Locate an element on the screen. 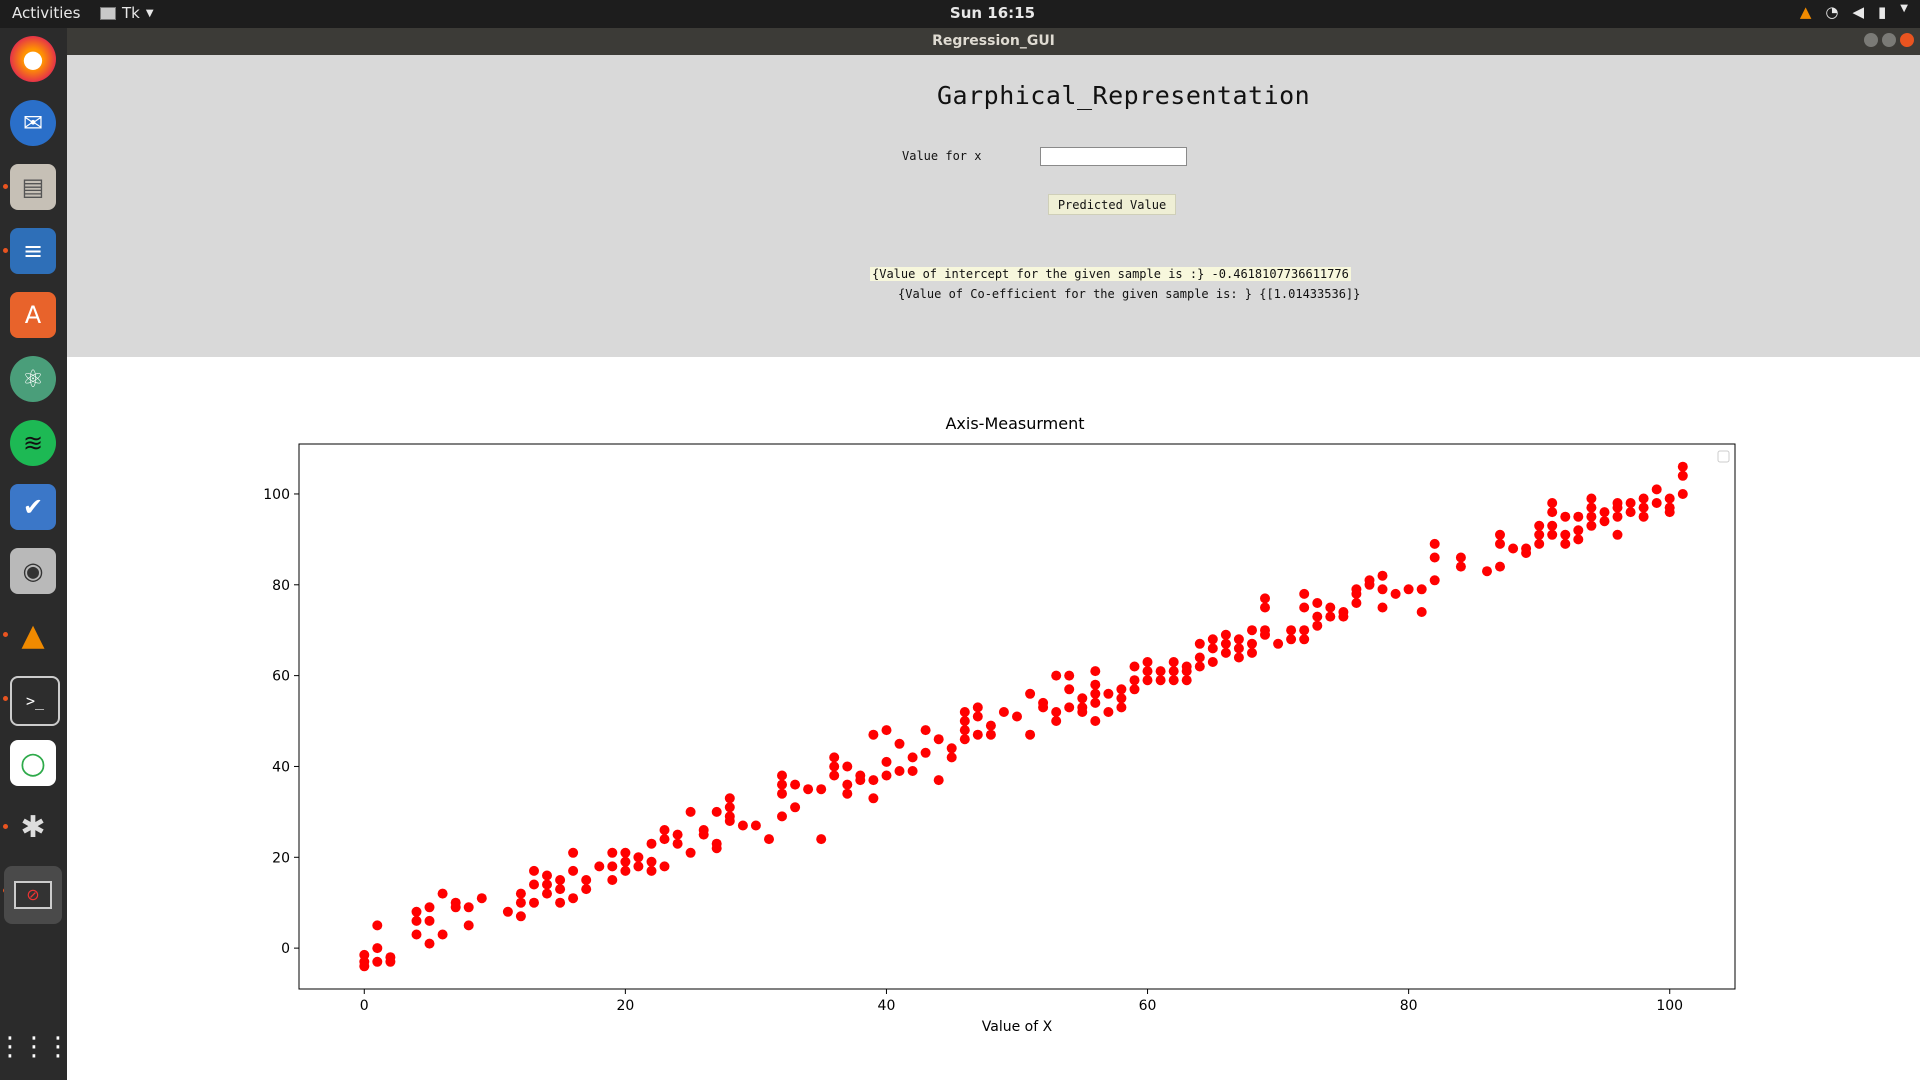  maximize-icon is located at coordinates (1889, 40).